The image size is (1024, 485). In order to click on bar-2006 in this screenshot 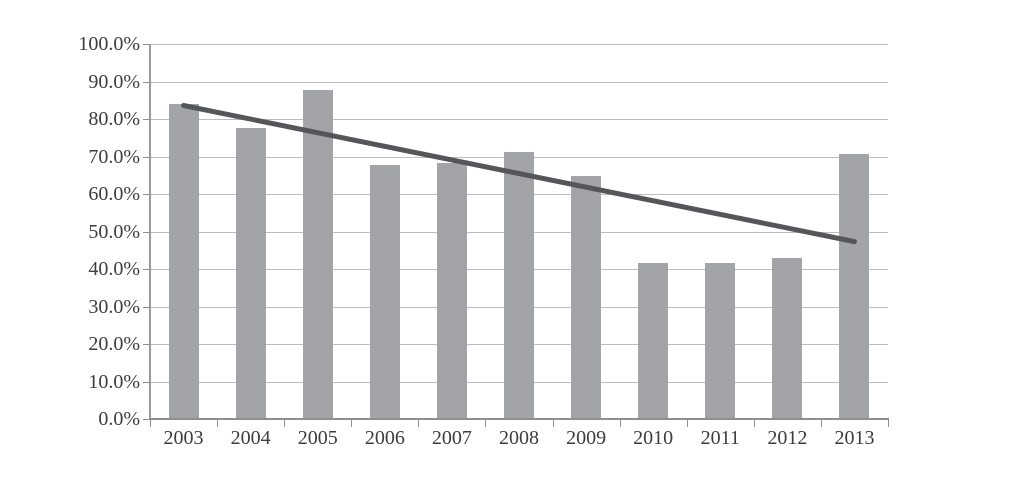, I will do `click(384, 292)`.